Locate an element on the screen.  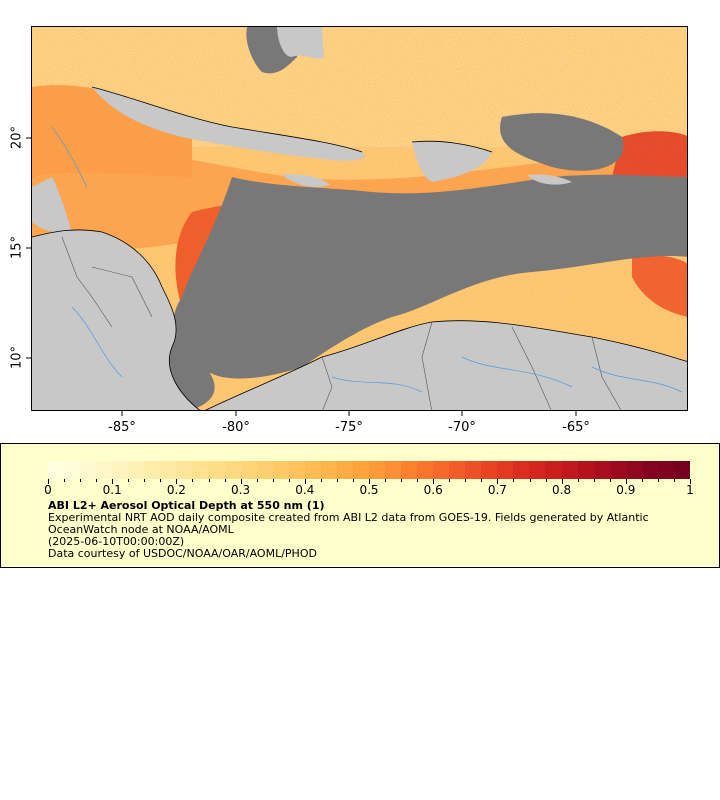
color-scale-bar is located at coordinates (369, 470).